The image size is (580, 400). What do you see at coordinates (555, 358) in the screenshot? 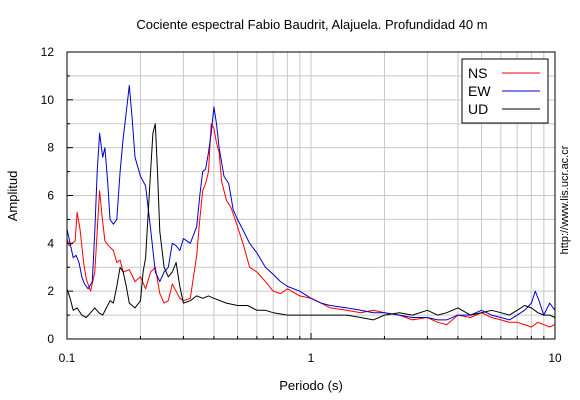
I see `x-tick-label: 10` at bounding box center [555, 358].